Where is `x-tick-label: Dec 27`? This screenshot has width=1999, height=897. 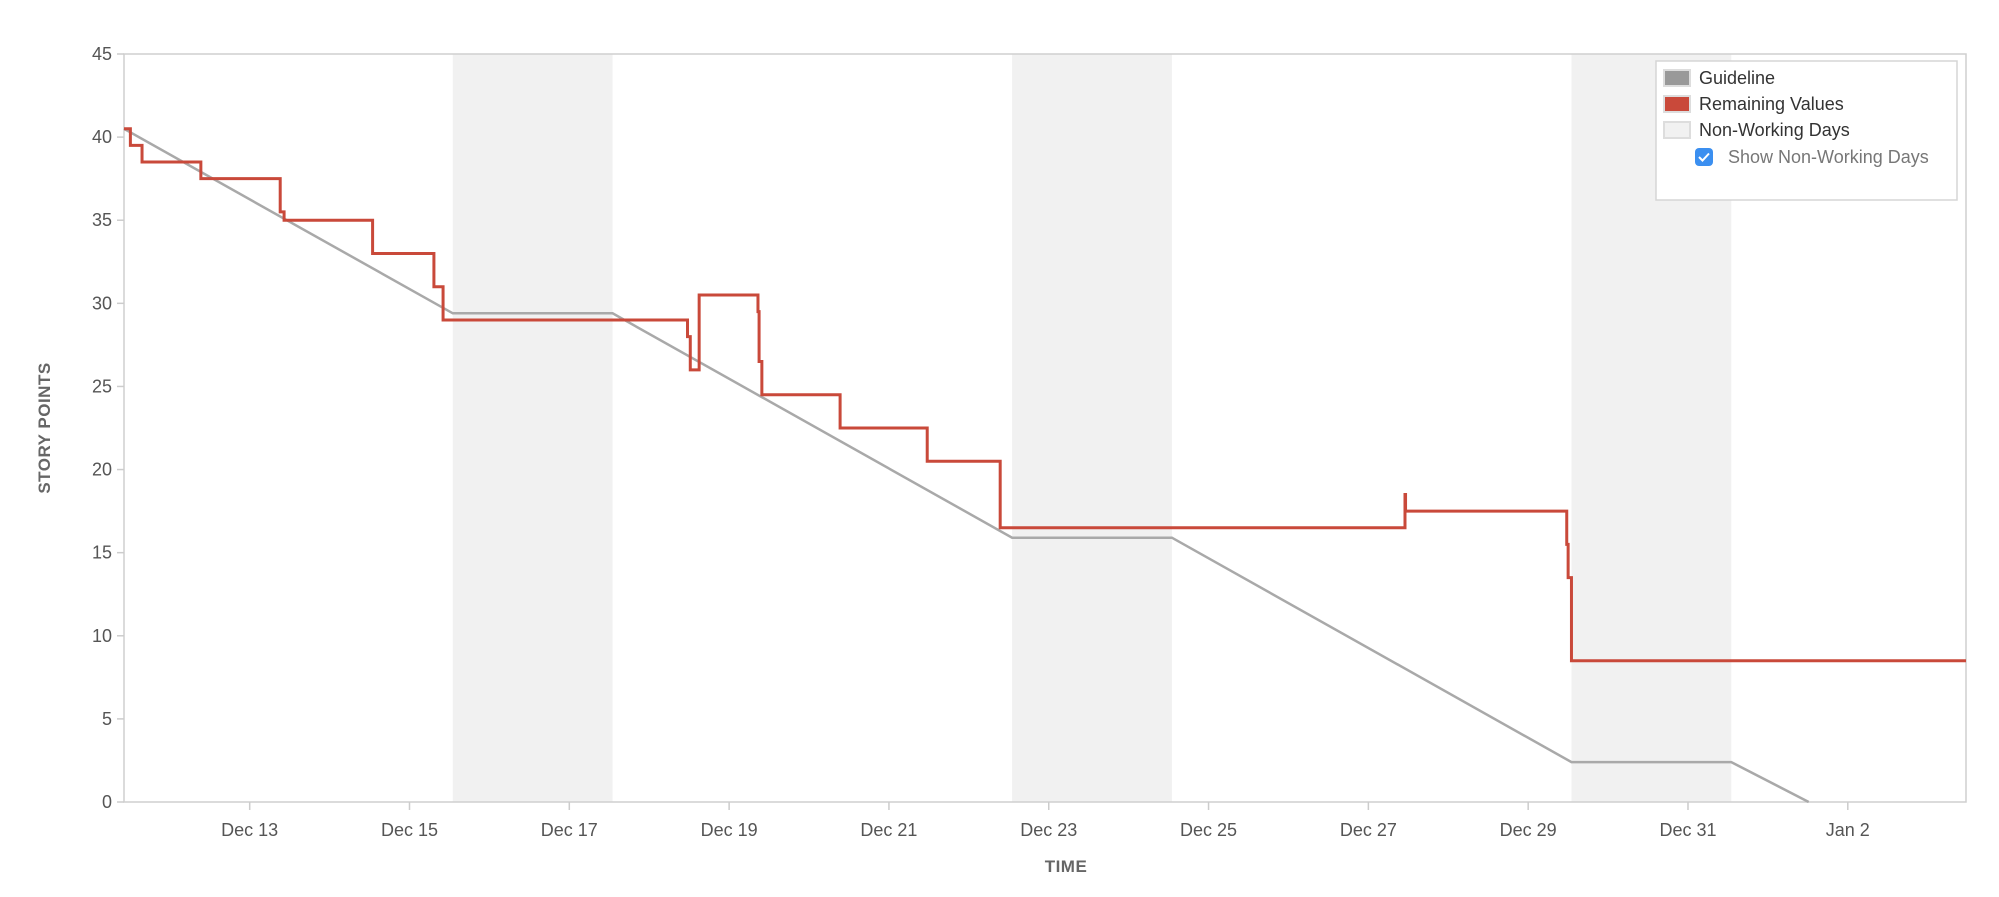
x-tick-label: Dec 27 is located at coordinates (1368, 830).